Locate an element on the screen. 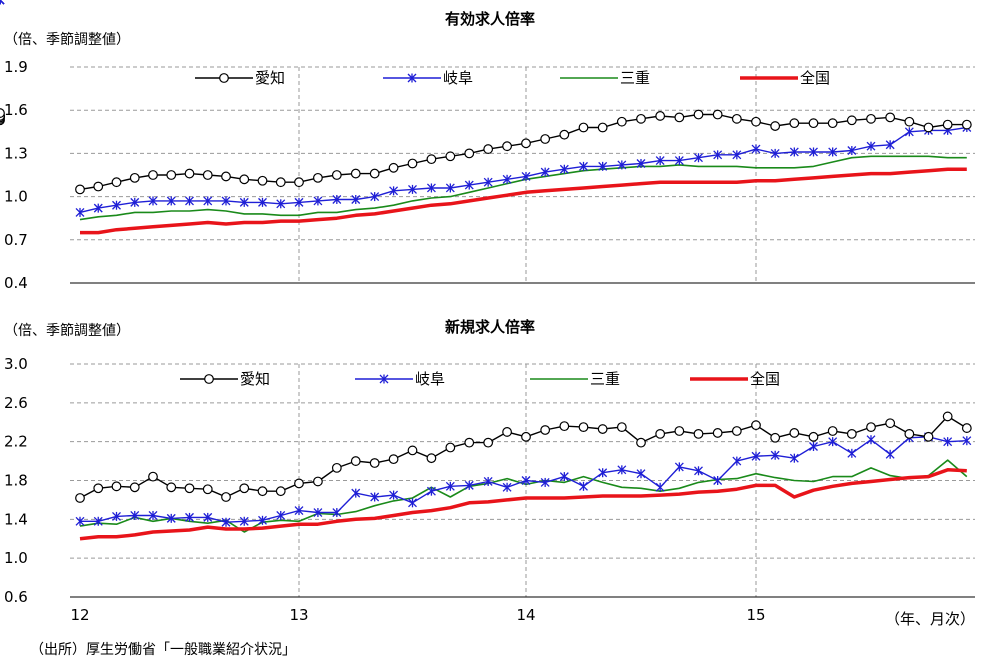 This screenshot has width=985, height=663. legend-label: 全国 is located at coordinates (815, 78).